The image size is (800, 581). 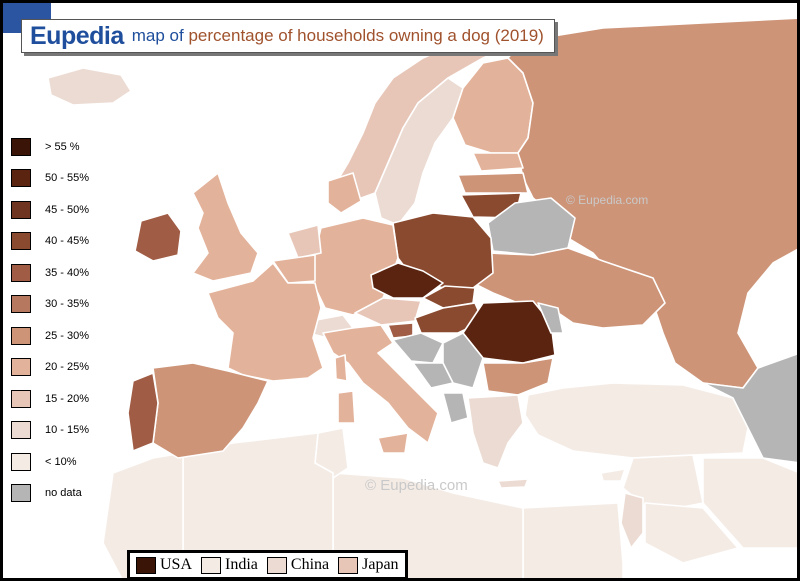 I want to click on comparison-item: China, so click(x=298, y=565).